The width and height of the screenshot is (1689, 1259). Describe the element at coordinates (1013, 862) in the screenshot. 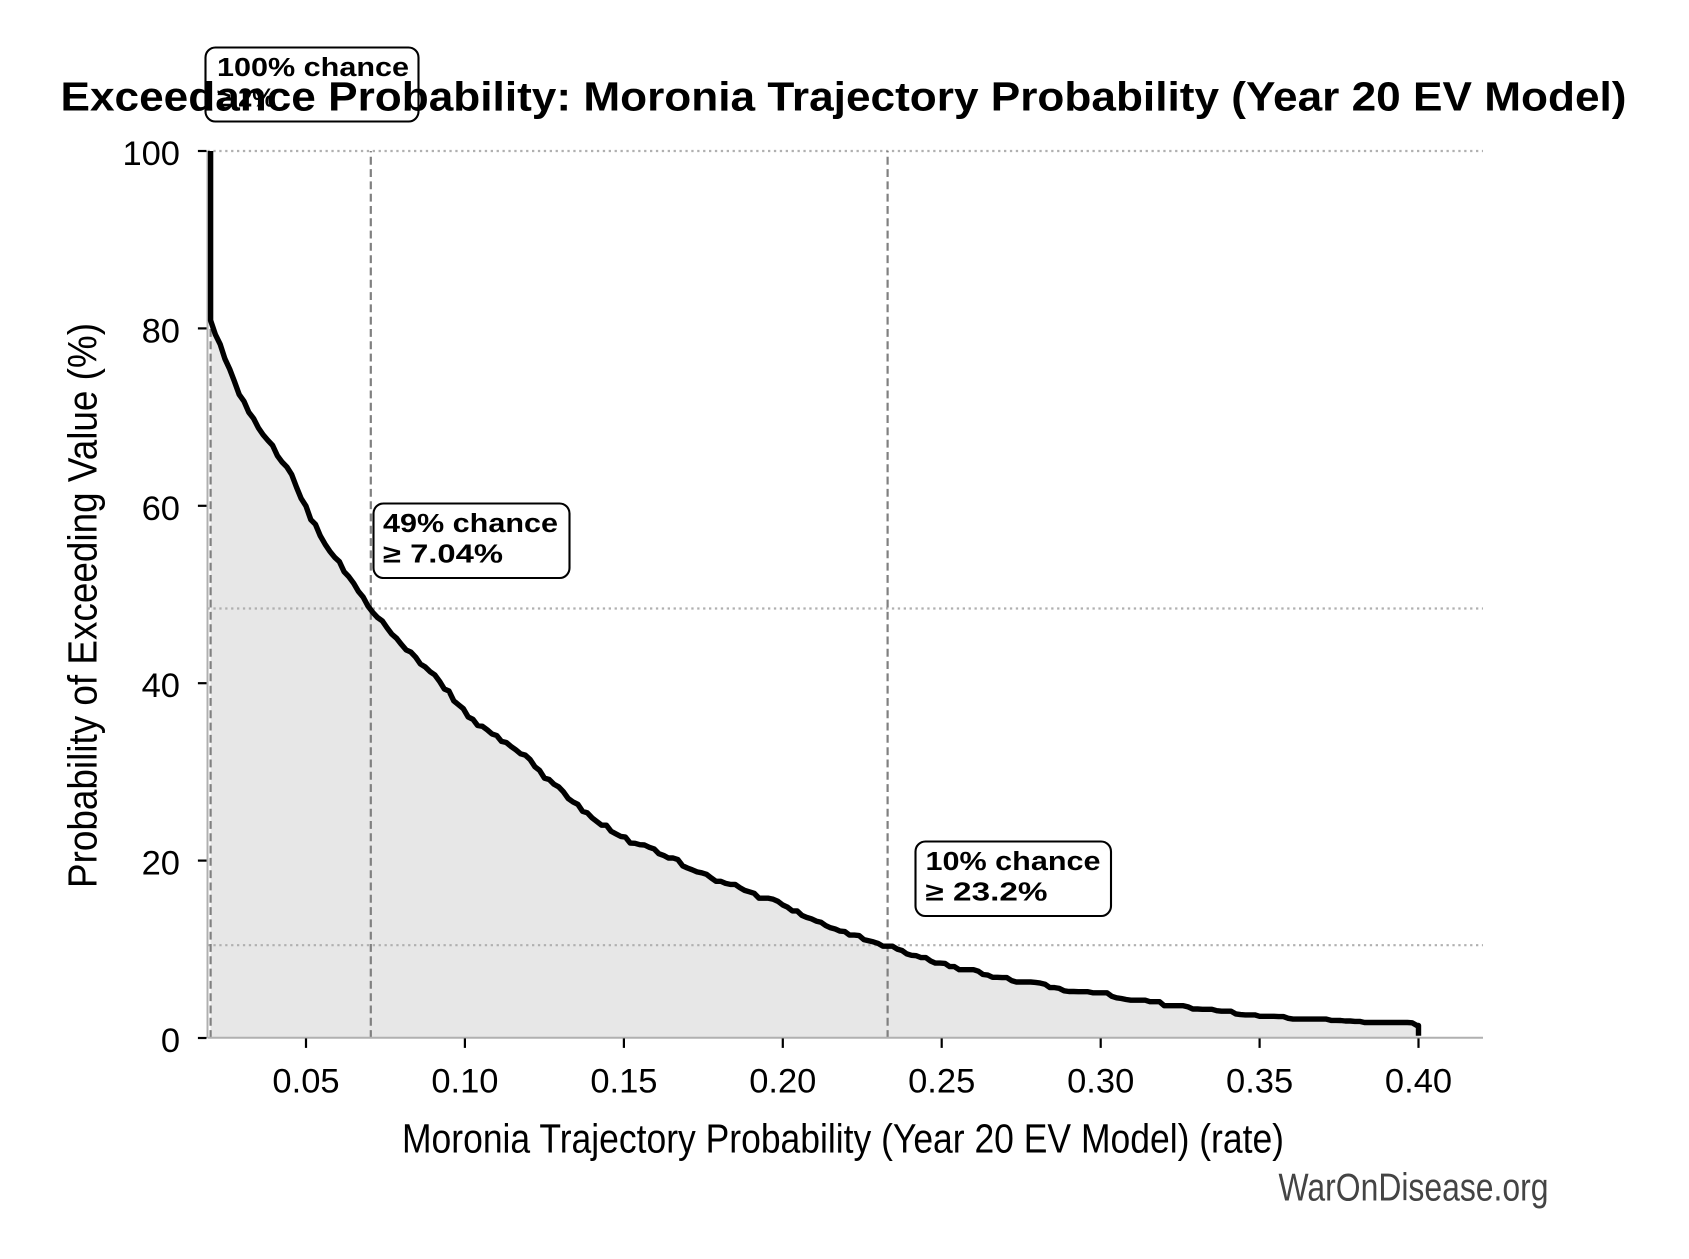

I see `svg-text: 10% chance` at that location.